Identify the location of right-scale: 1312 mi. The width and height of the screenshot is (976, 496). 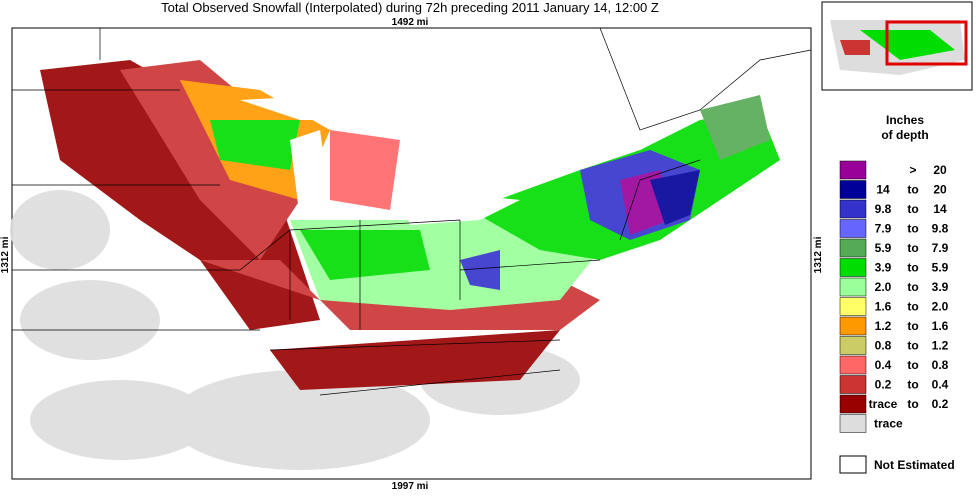
(818, 254).